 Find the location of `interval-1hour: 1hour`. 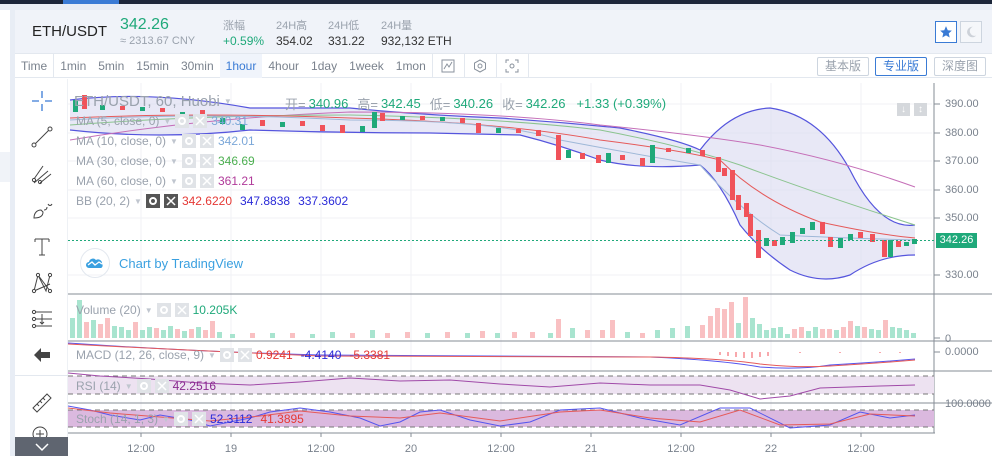

interval-1hour: 1hour is located at coordinates (241, 65).